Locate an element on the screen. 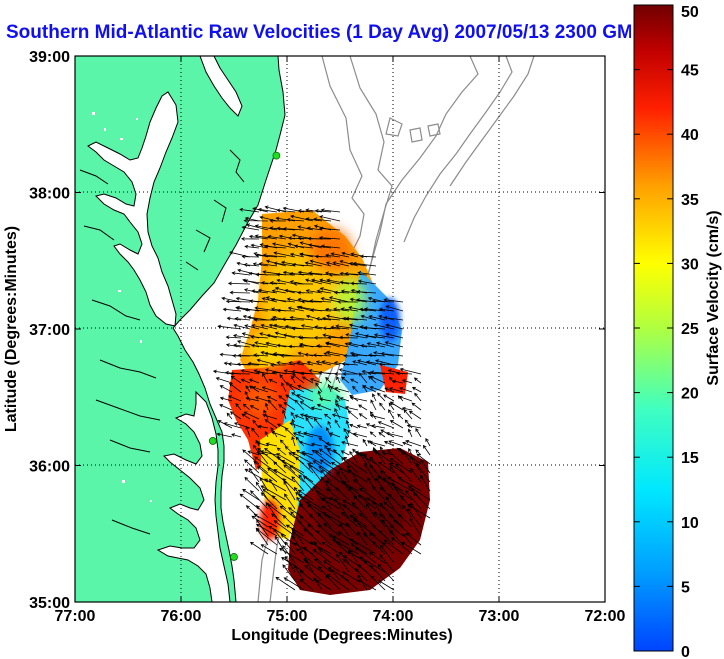  colorbar-ticks is located at coordinates (653, 328).